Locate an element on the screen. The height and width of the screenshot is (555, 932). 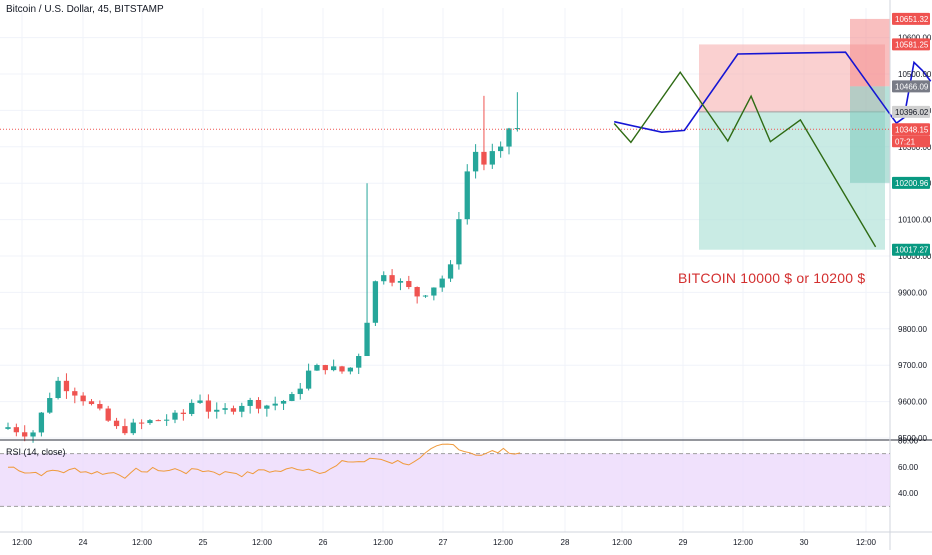
rsi-line is located at coordinates (264, 461).